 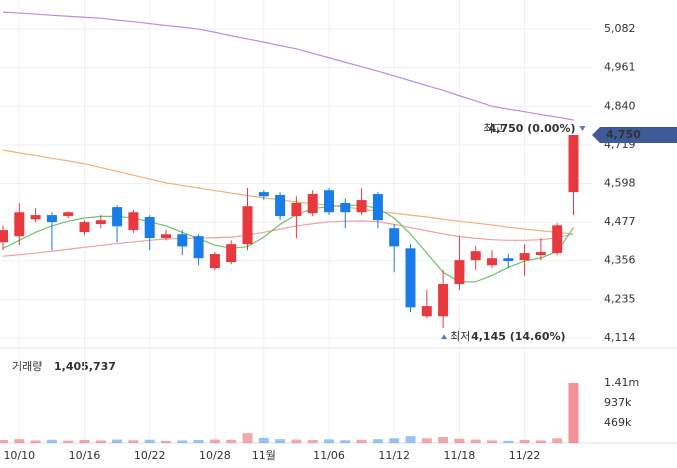 What do you see at coordinates (618, 402) in the screenshot?
I see `y2-tick-label: 937k` at bounding box center [618, 402].